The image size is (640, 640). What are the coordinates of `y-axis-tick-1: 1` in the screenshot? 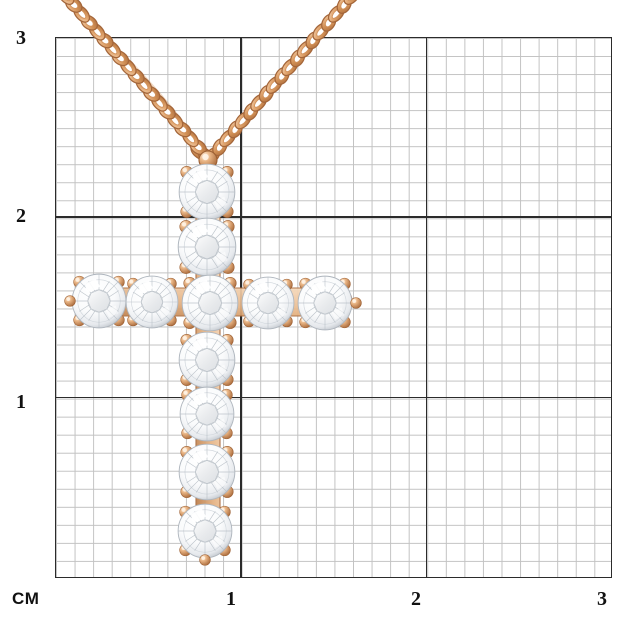 It's located at (21, 402).